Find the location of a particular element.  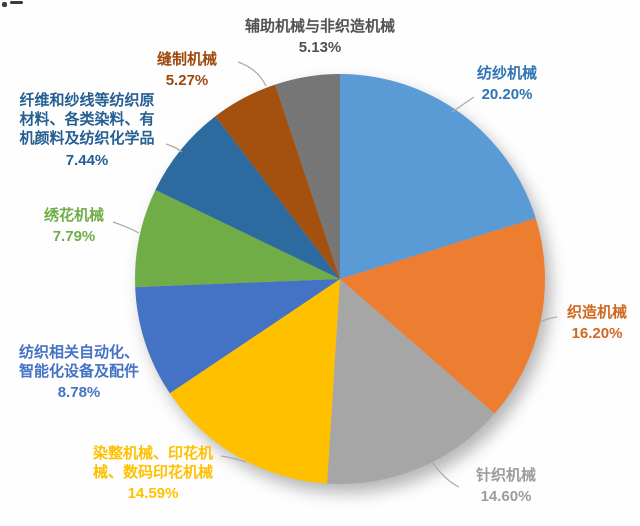

corner-artifact-bar is located at coordinates (16, 2).